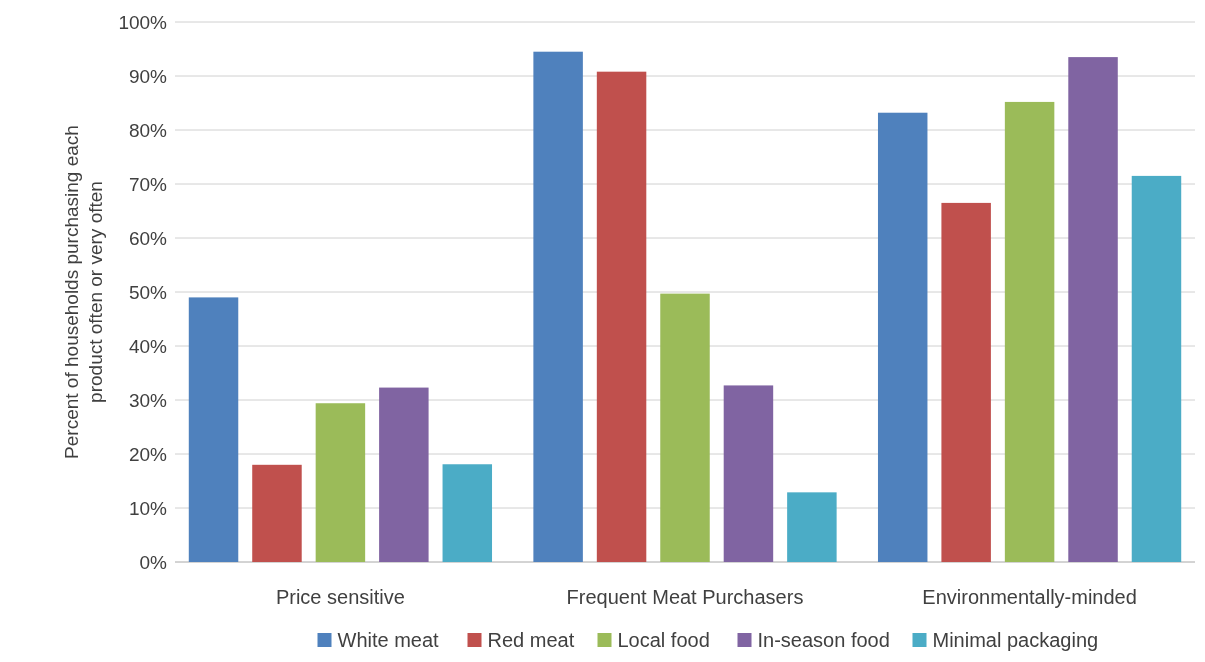 Image resolution: width=1205 pixels, height=662 pixels. I want to click on x-tick-label: Environmentally-minded, so click(1029, 597).